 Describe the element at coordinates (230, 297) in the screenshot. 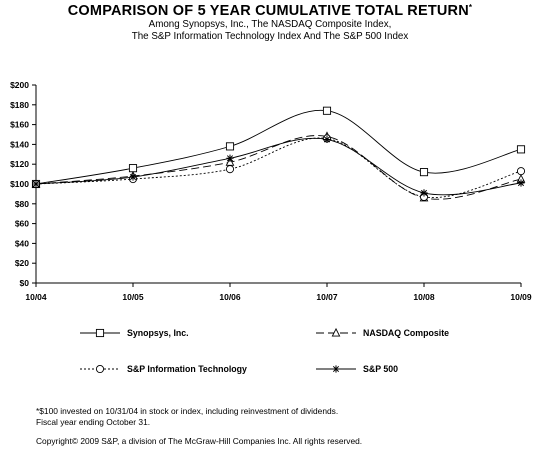

I see `x-tick-label: 10/06` at that location.